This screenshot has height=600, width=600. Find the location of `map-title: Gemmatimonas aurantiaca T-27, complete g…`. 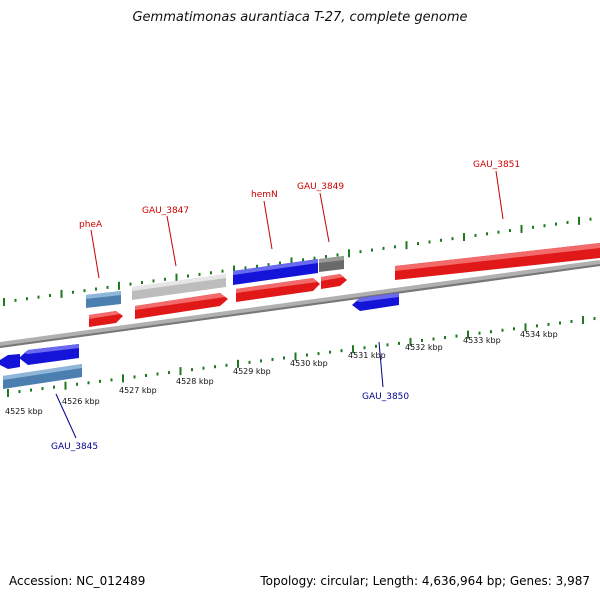

map-title: Gemmatimonas aurantiaca T-27, complete g… is located at coordinates (300, 17).